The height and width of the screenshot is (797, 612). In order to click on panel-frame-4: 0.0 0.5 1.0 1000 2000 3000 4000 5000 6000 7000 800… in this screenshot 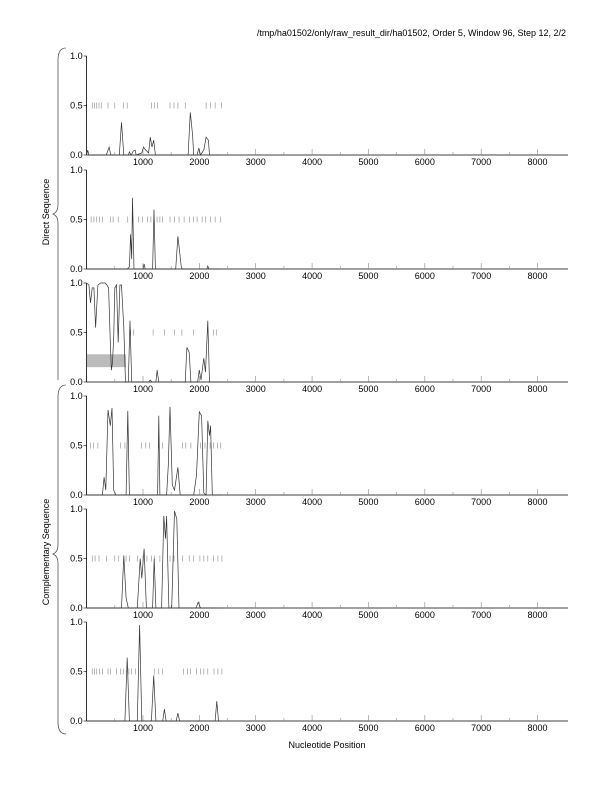, I will do `click(319, 449)`.